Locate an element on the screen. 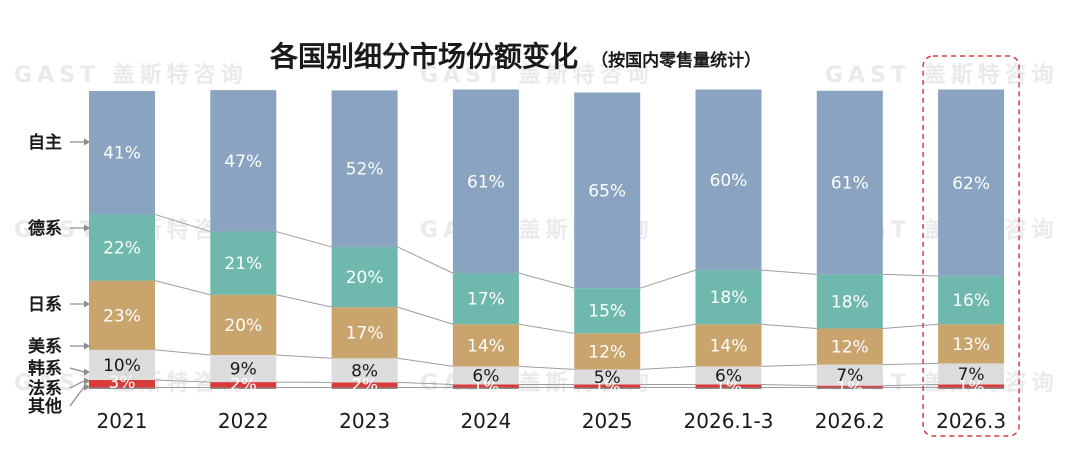  bar-segment-日系-2025 is located at coordinates (607, 351).